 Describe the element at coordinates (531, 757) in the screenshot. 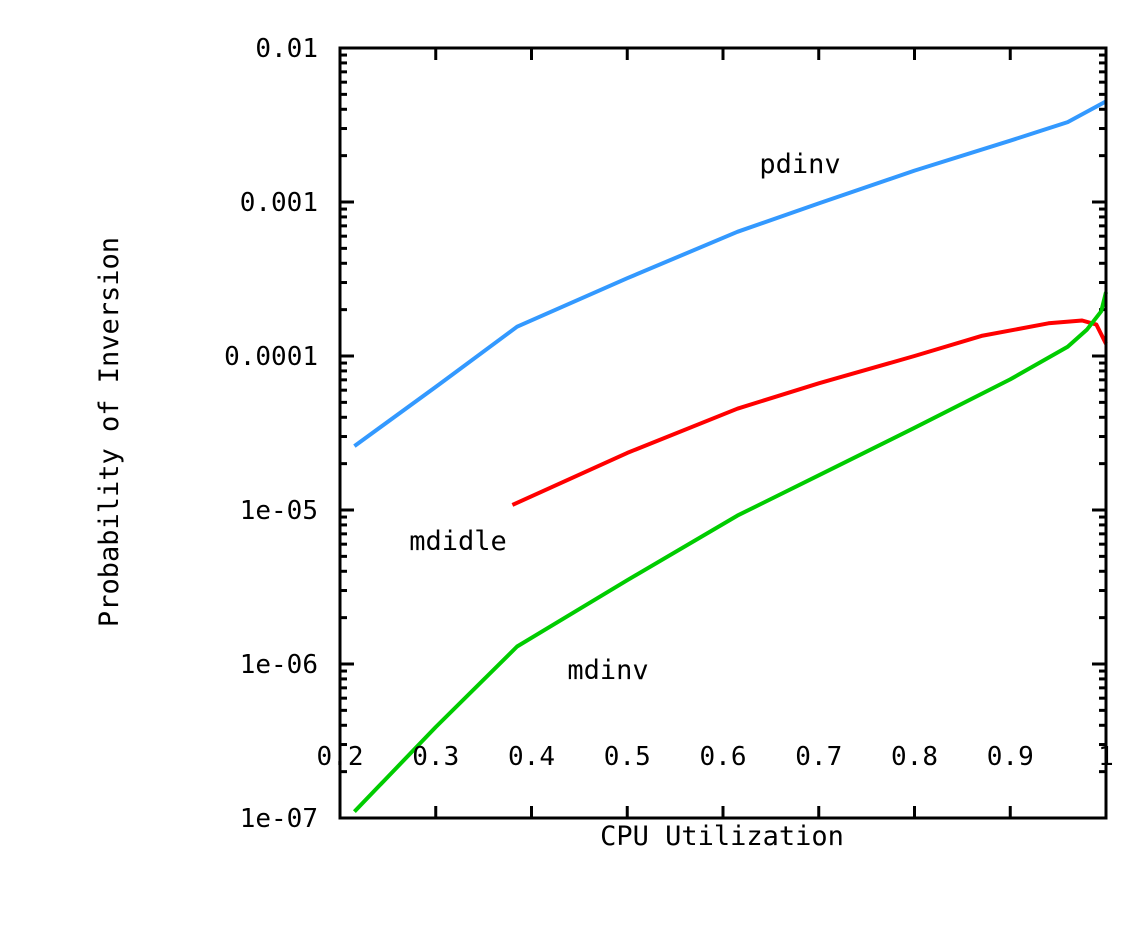

I see `x-tick-label: 0.4` at that location.